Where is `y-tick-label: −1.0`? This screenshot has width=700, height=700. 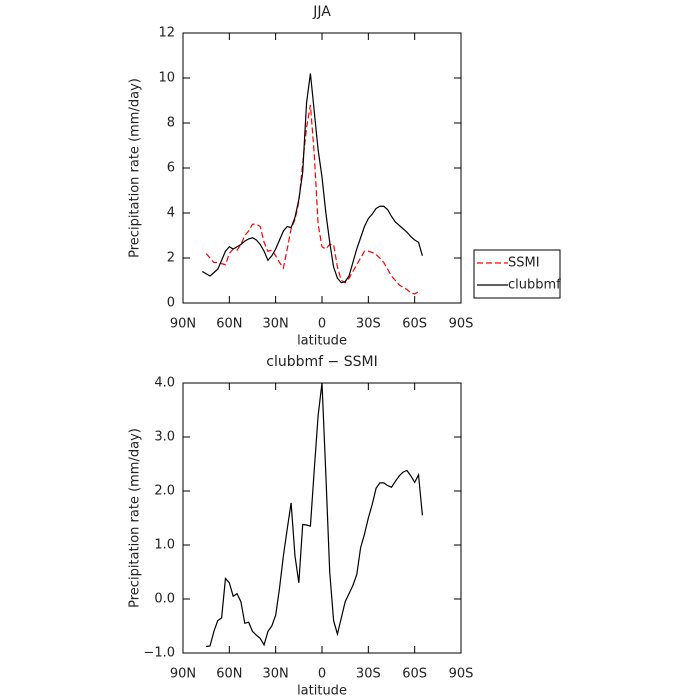
y-tick-label: −1.0 is located at coordinates (159, 653).